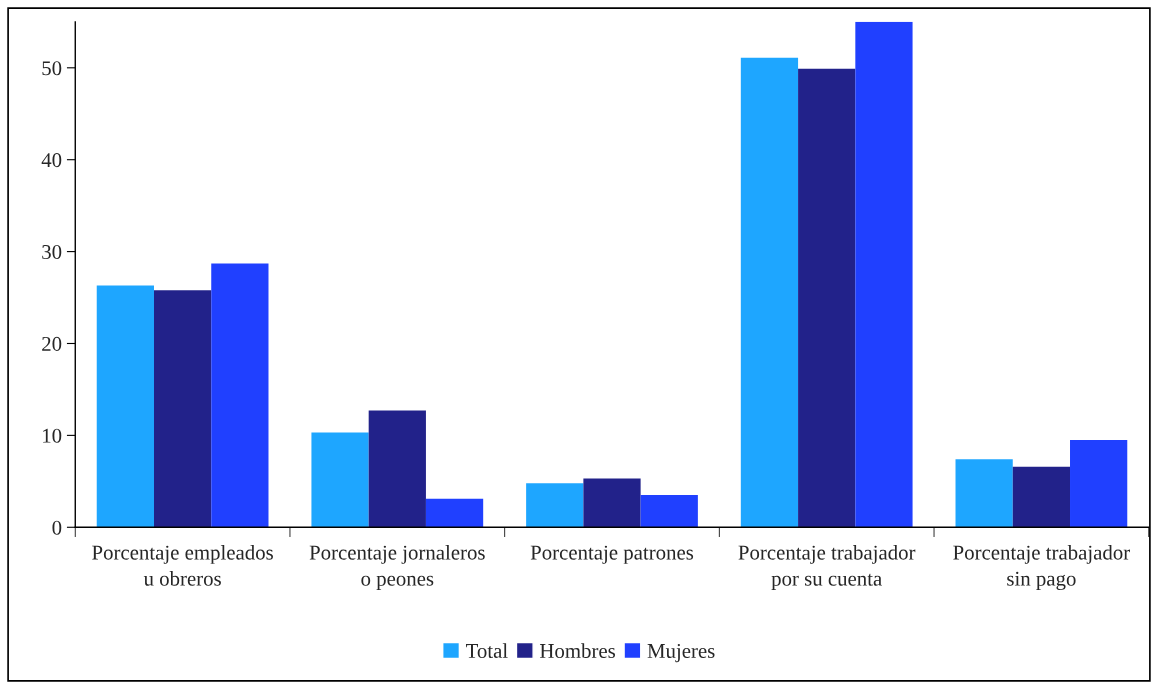  I want to click on y-tick-label: 10, so click(52, 435).